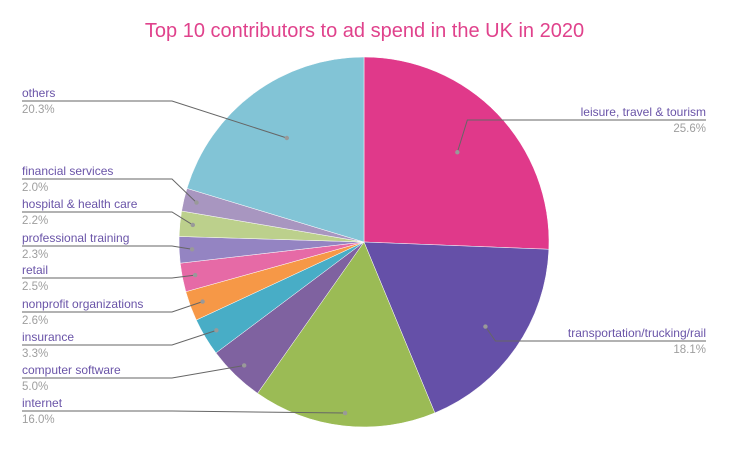  I want to click on slice-label: retail, so click(35, 270).